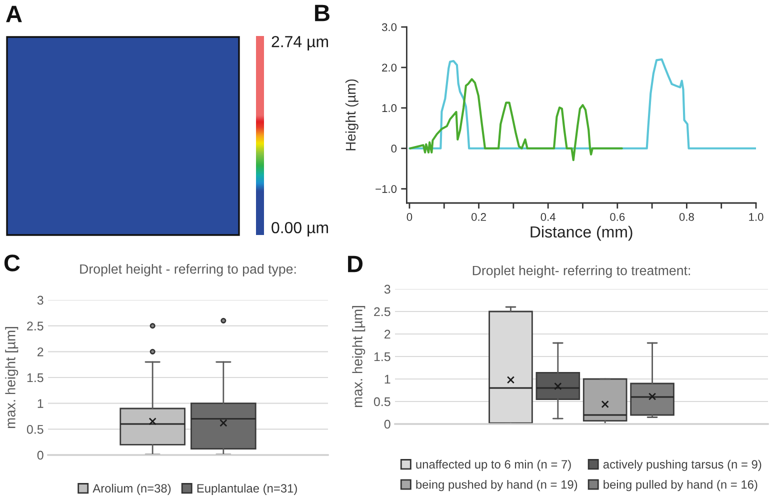 The height and width of the screenshot is (500, 772). I want to click on x-tick-label: 0.6, so click(617, 217).